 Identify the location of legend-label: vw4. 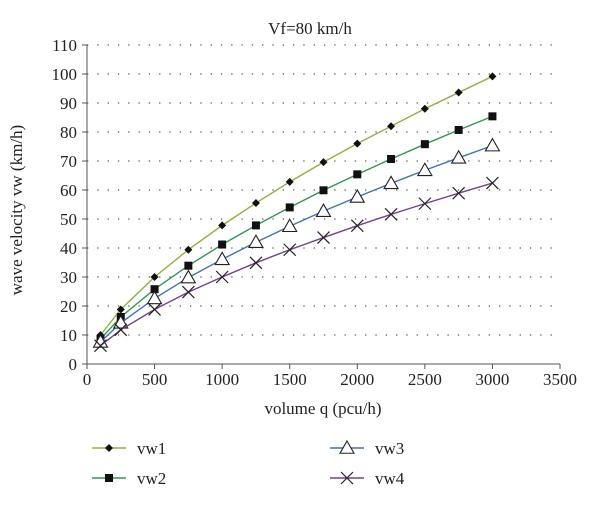
(390, 478).